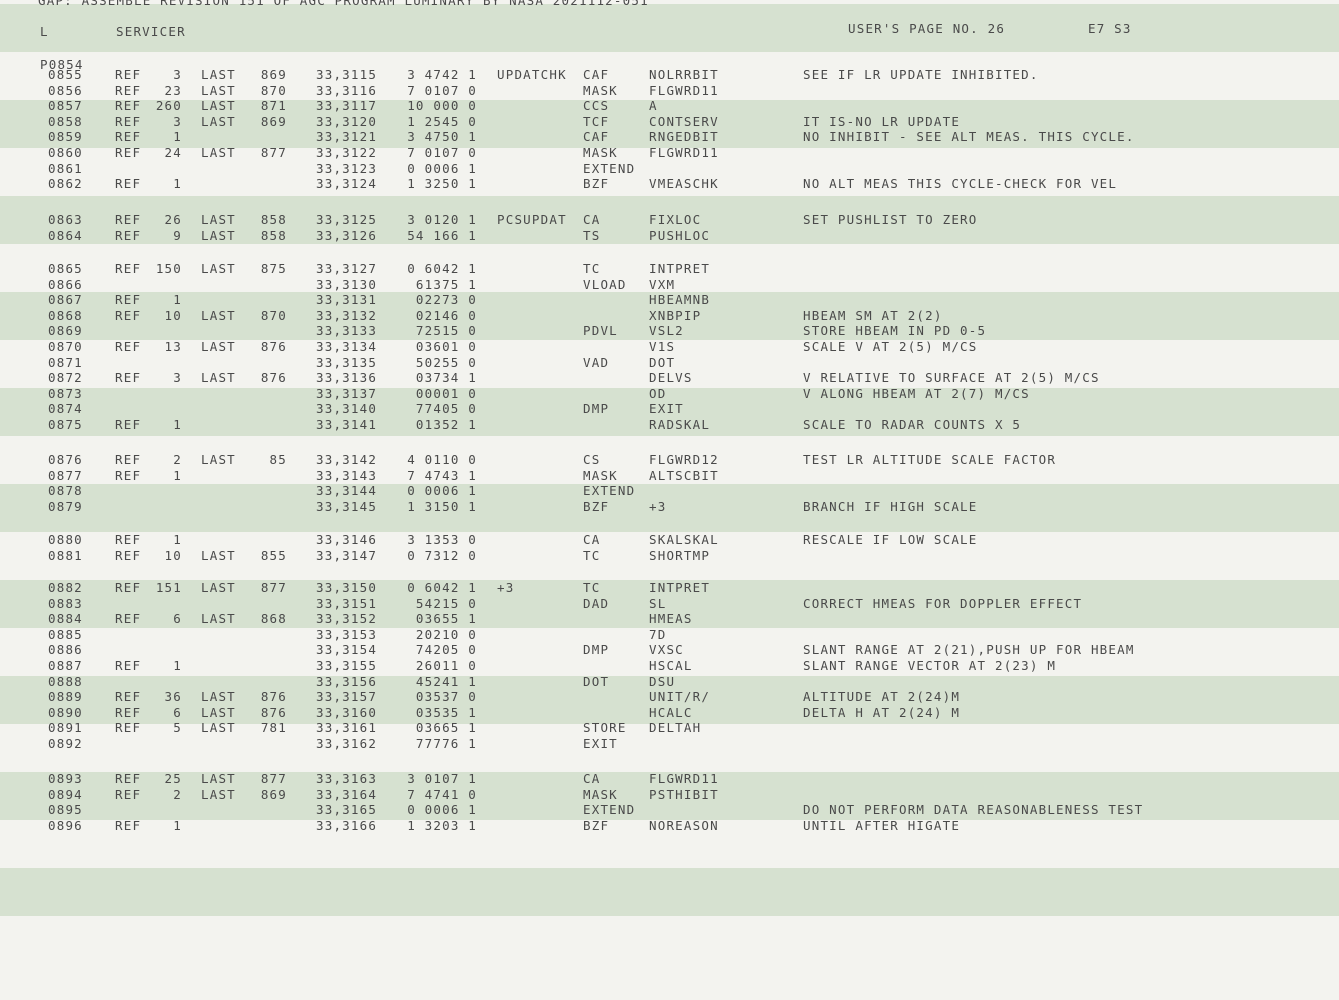  Describe the element at coordinates (684, 459) in the screenshot. I see `cell-operand: FLGWRD12` at that location.